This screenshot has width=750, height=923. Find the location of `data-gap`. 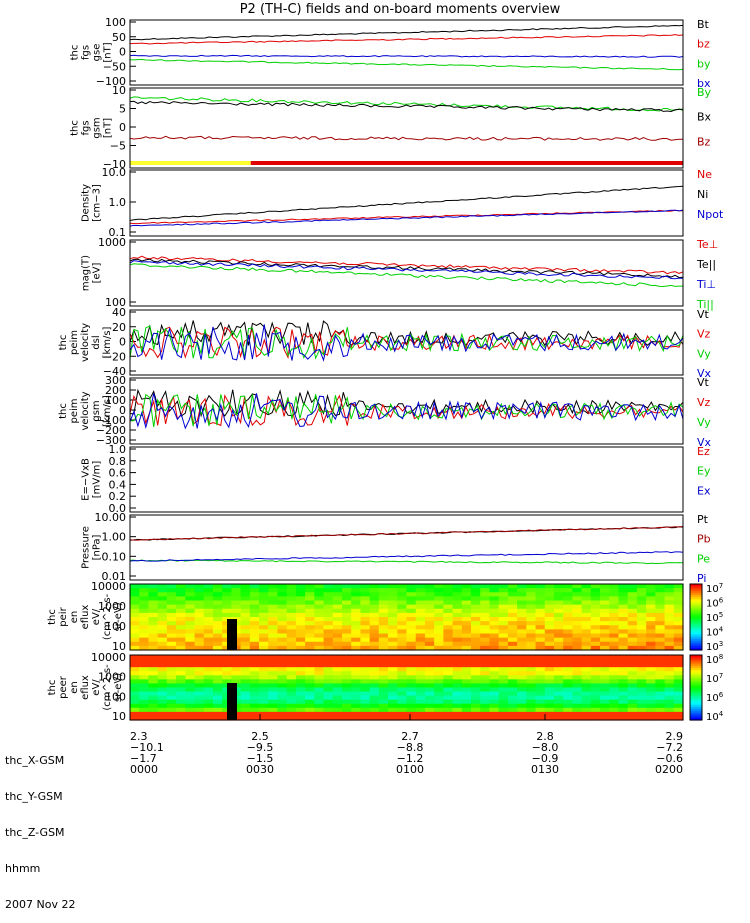

data-gap is located at coordinates (232, 701).